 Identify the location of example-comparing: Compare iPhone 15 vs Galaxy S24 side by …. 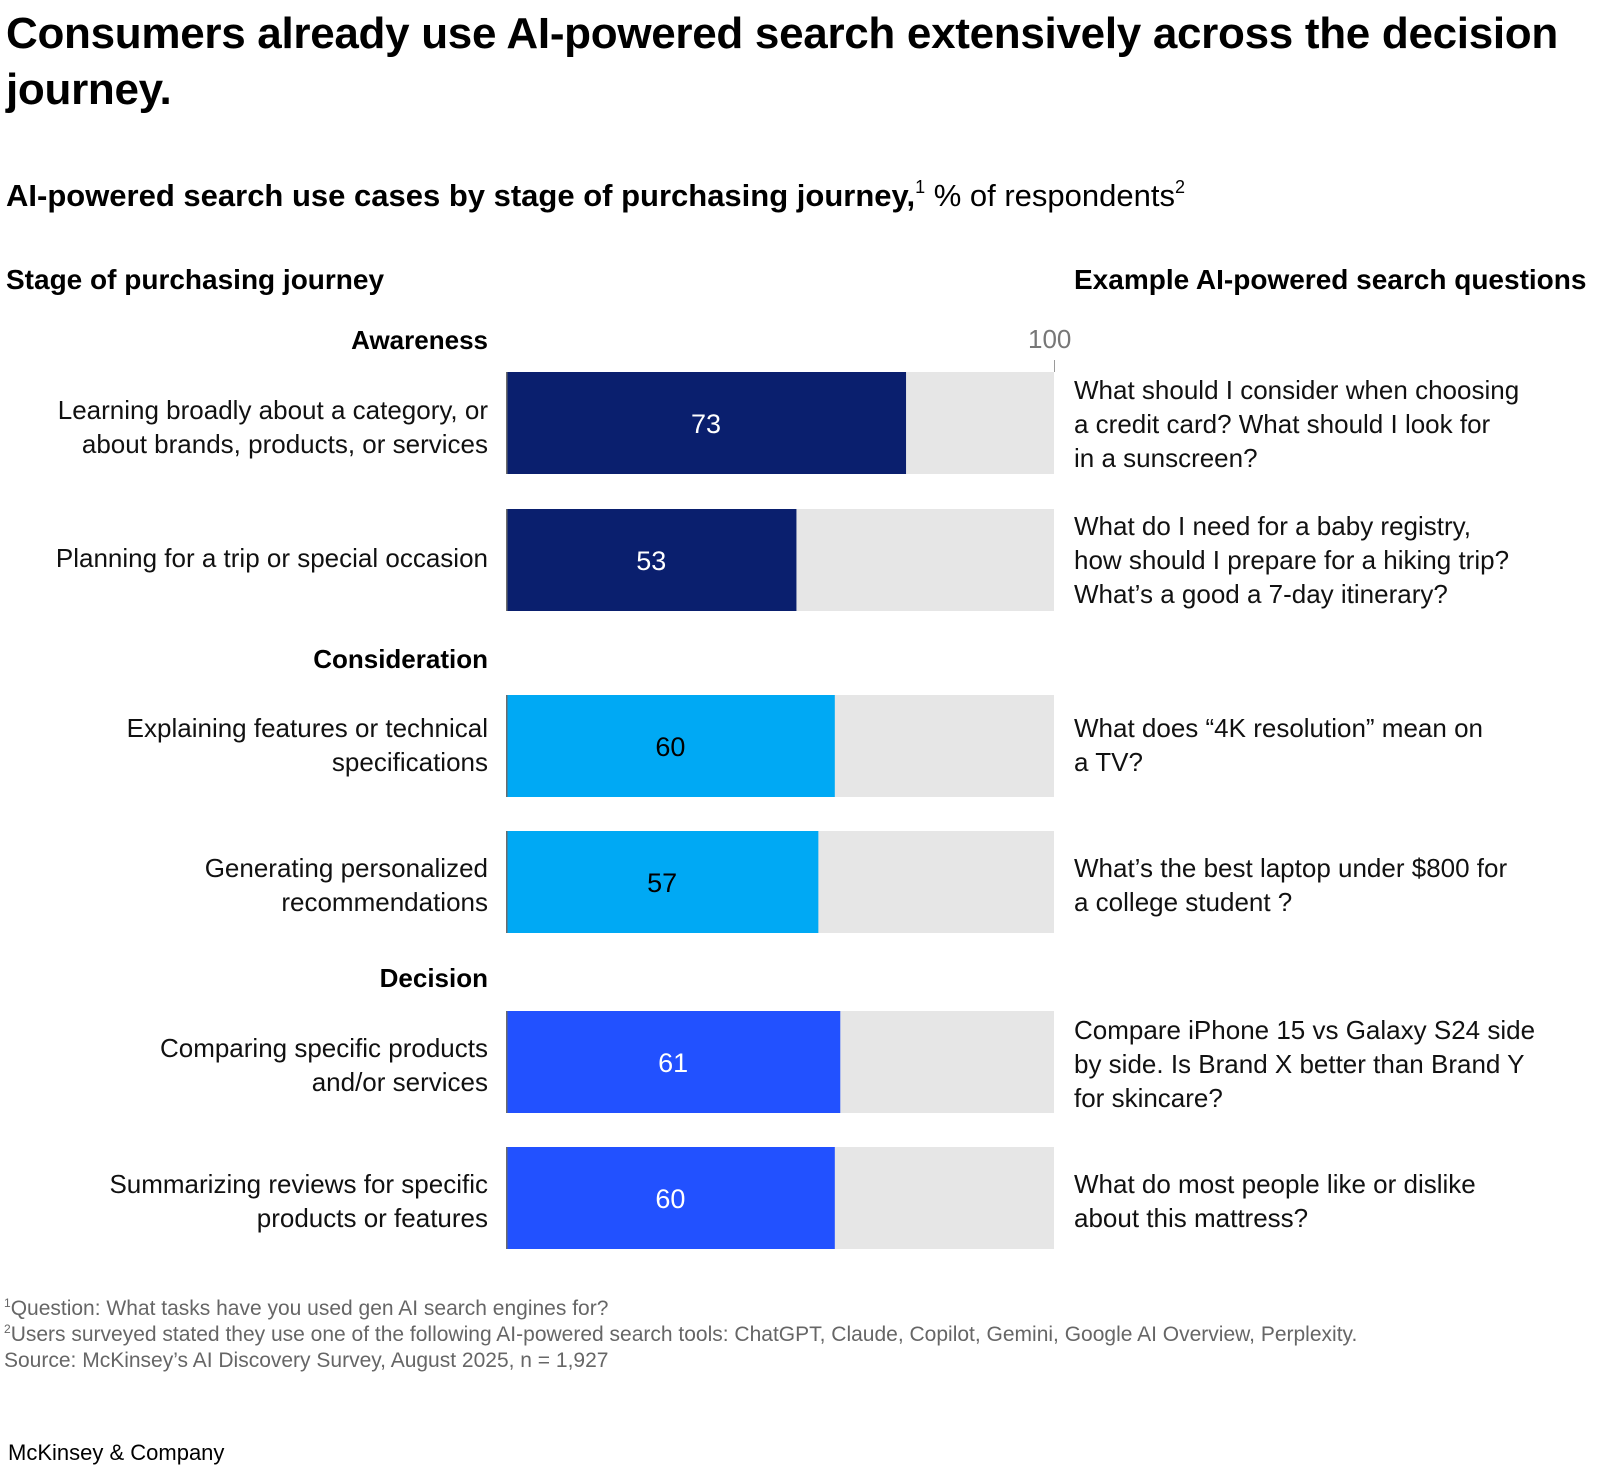
(1344, 1064).